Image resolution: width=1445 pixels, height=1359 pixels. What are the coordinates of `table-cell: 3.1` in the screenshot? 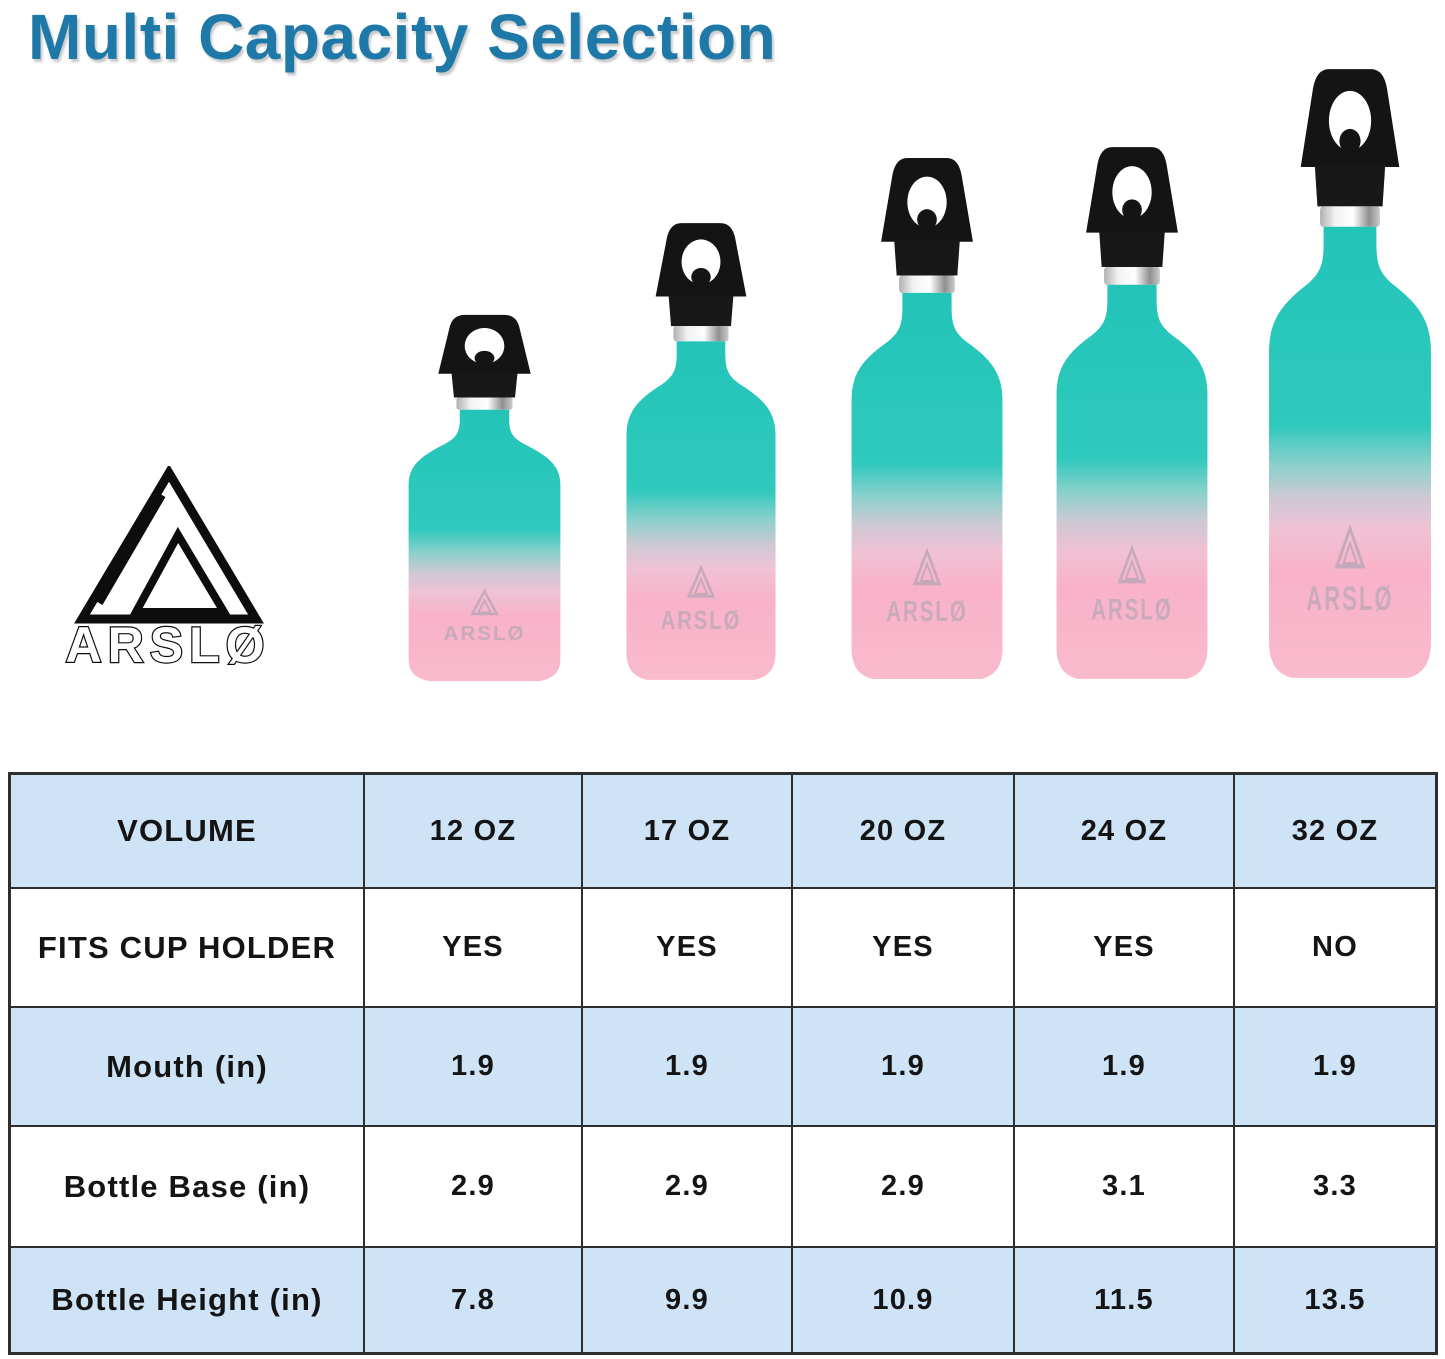 It's located at (1125, 1187).